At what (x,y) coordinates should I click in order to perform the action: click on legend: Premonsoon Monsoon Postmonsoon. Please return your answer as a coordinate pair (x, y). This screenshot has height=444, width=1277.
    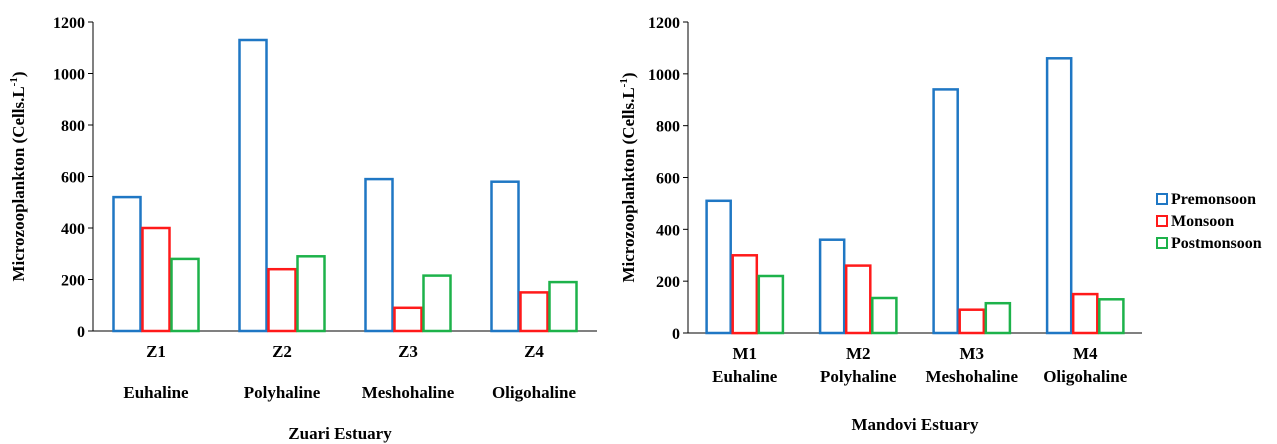
    Looking at the image, I should click on (1209, 221).